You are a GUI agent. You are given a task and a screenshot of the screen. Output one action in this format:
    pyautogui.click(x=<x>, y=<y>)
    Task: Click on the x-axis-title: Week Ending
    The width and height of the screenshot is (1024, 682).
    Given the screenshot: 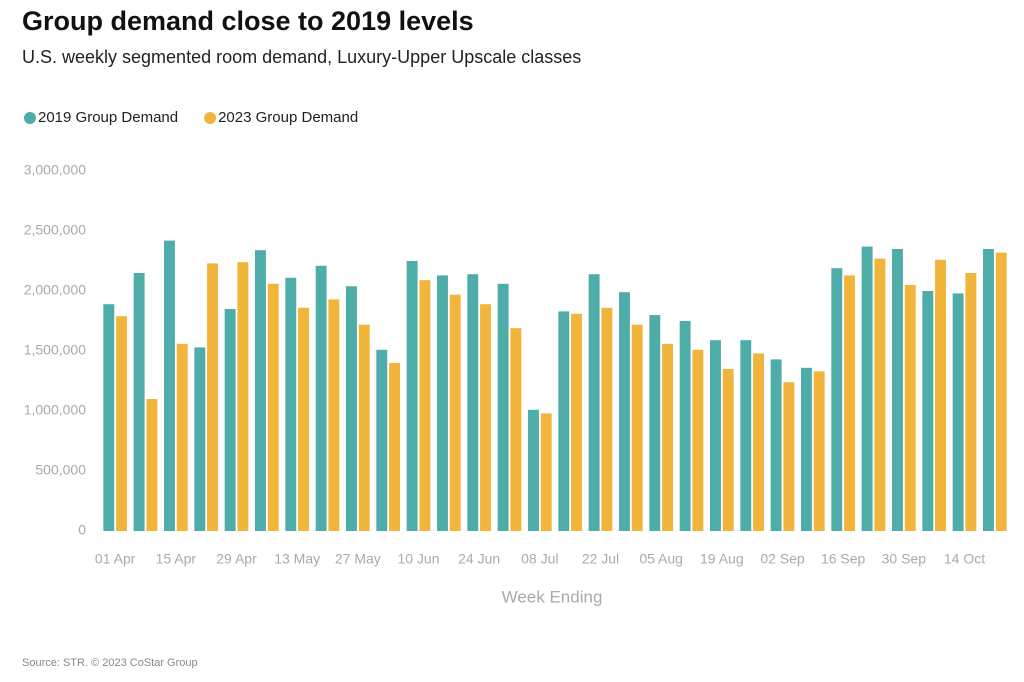 What is the action you would take?
    pyautogui.click(x=552, y=596)
    